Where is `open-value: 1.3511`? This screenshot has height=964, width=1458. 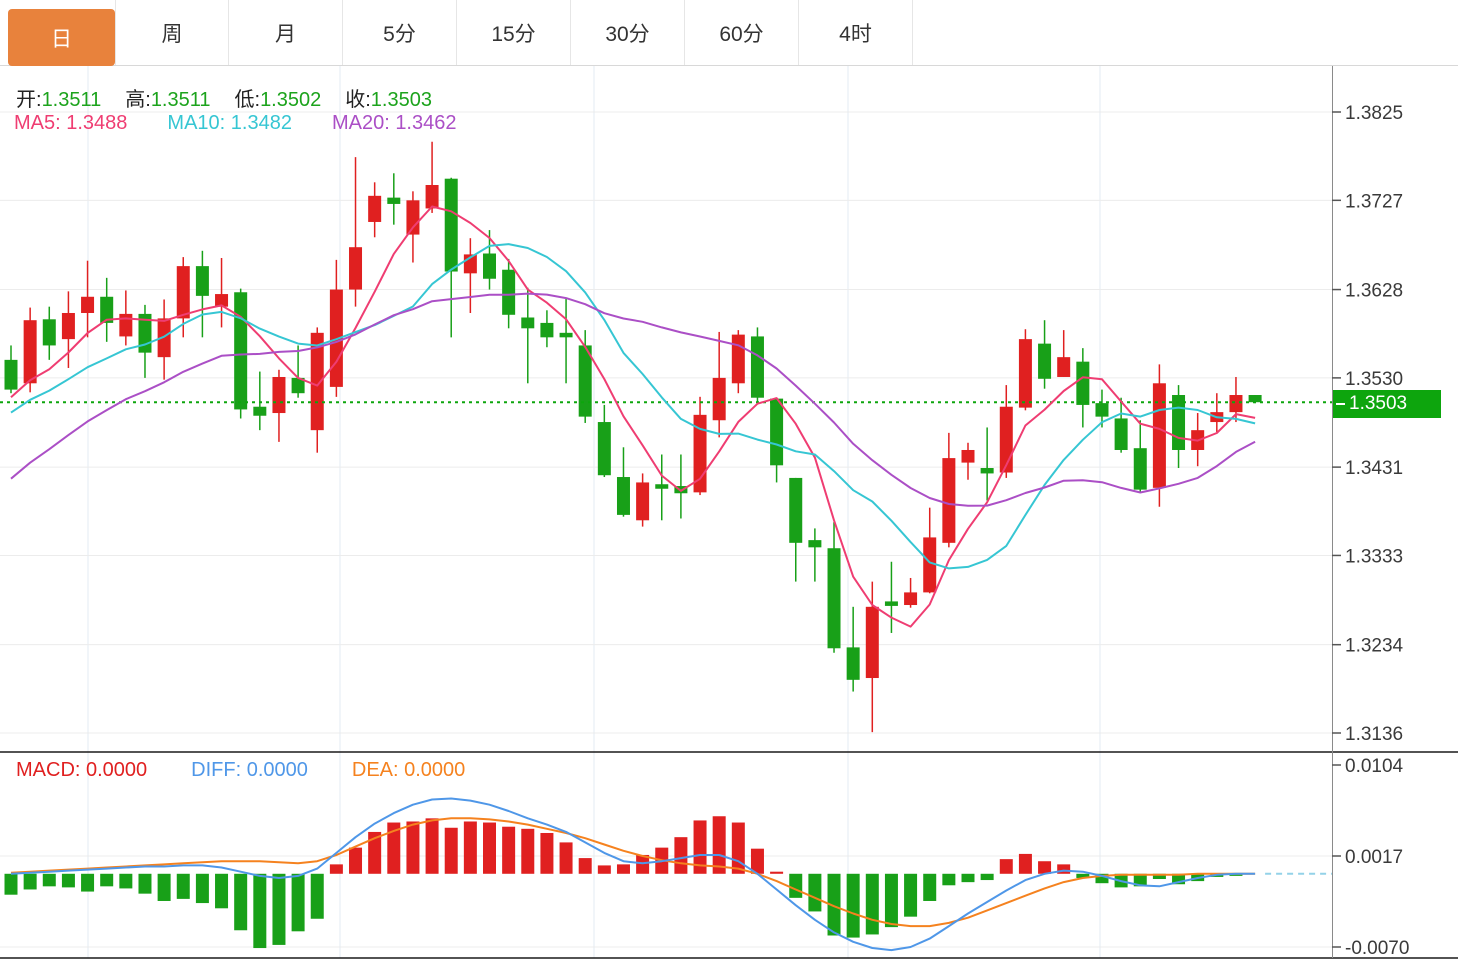
open-value: 1.3511 is located at coordinates (71, 100).